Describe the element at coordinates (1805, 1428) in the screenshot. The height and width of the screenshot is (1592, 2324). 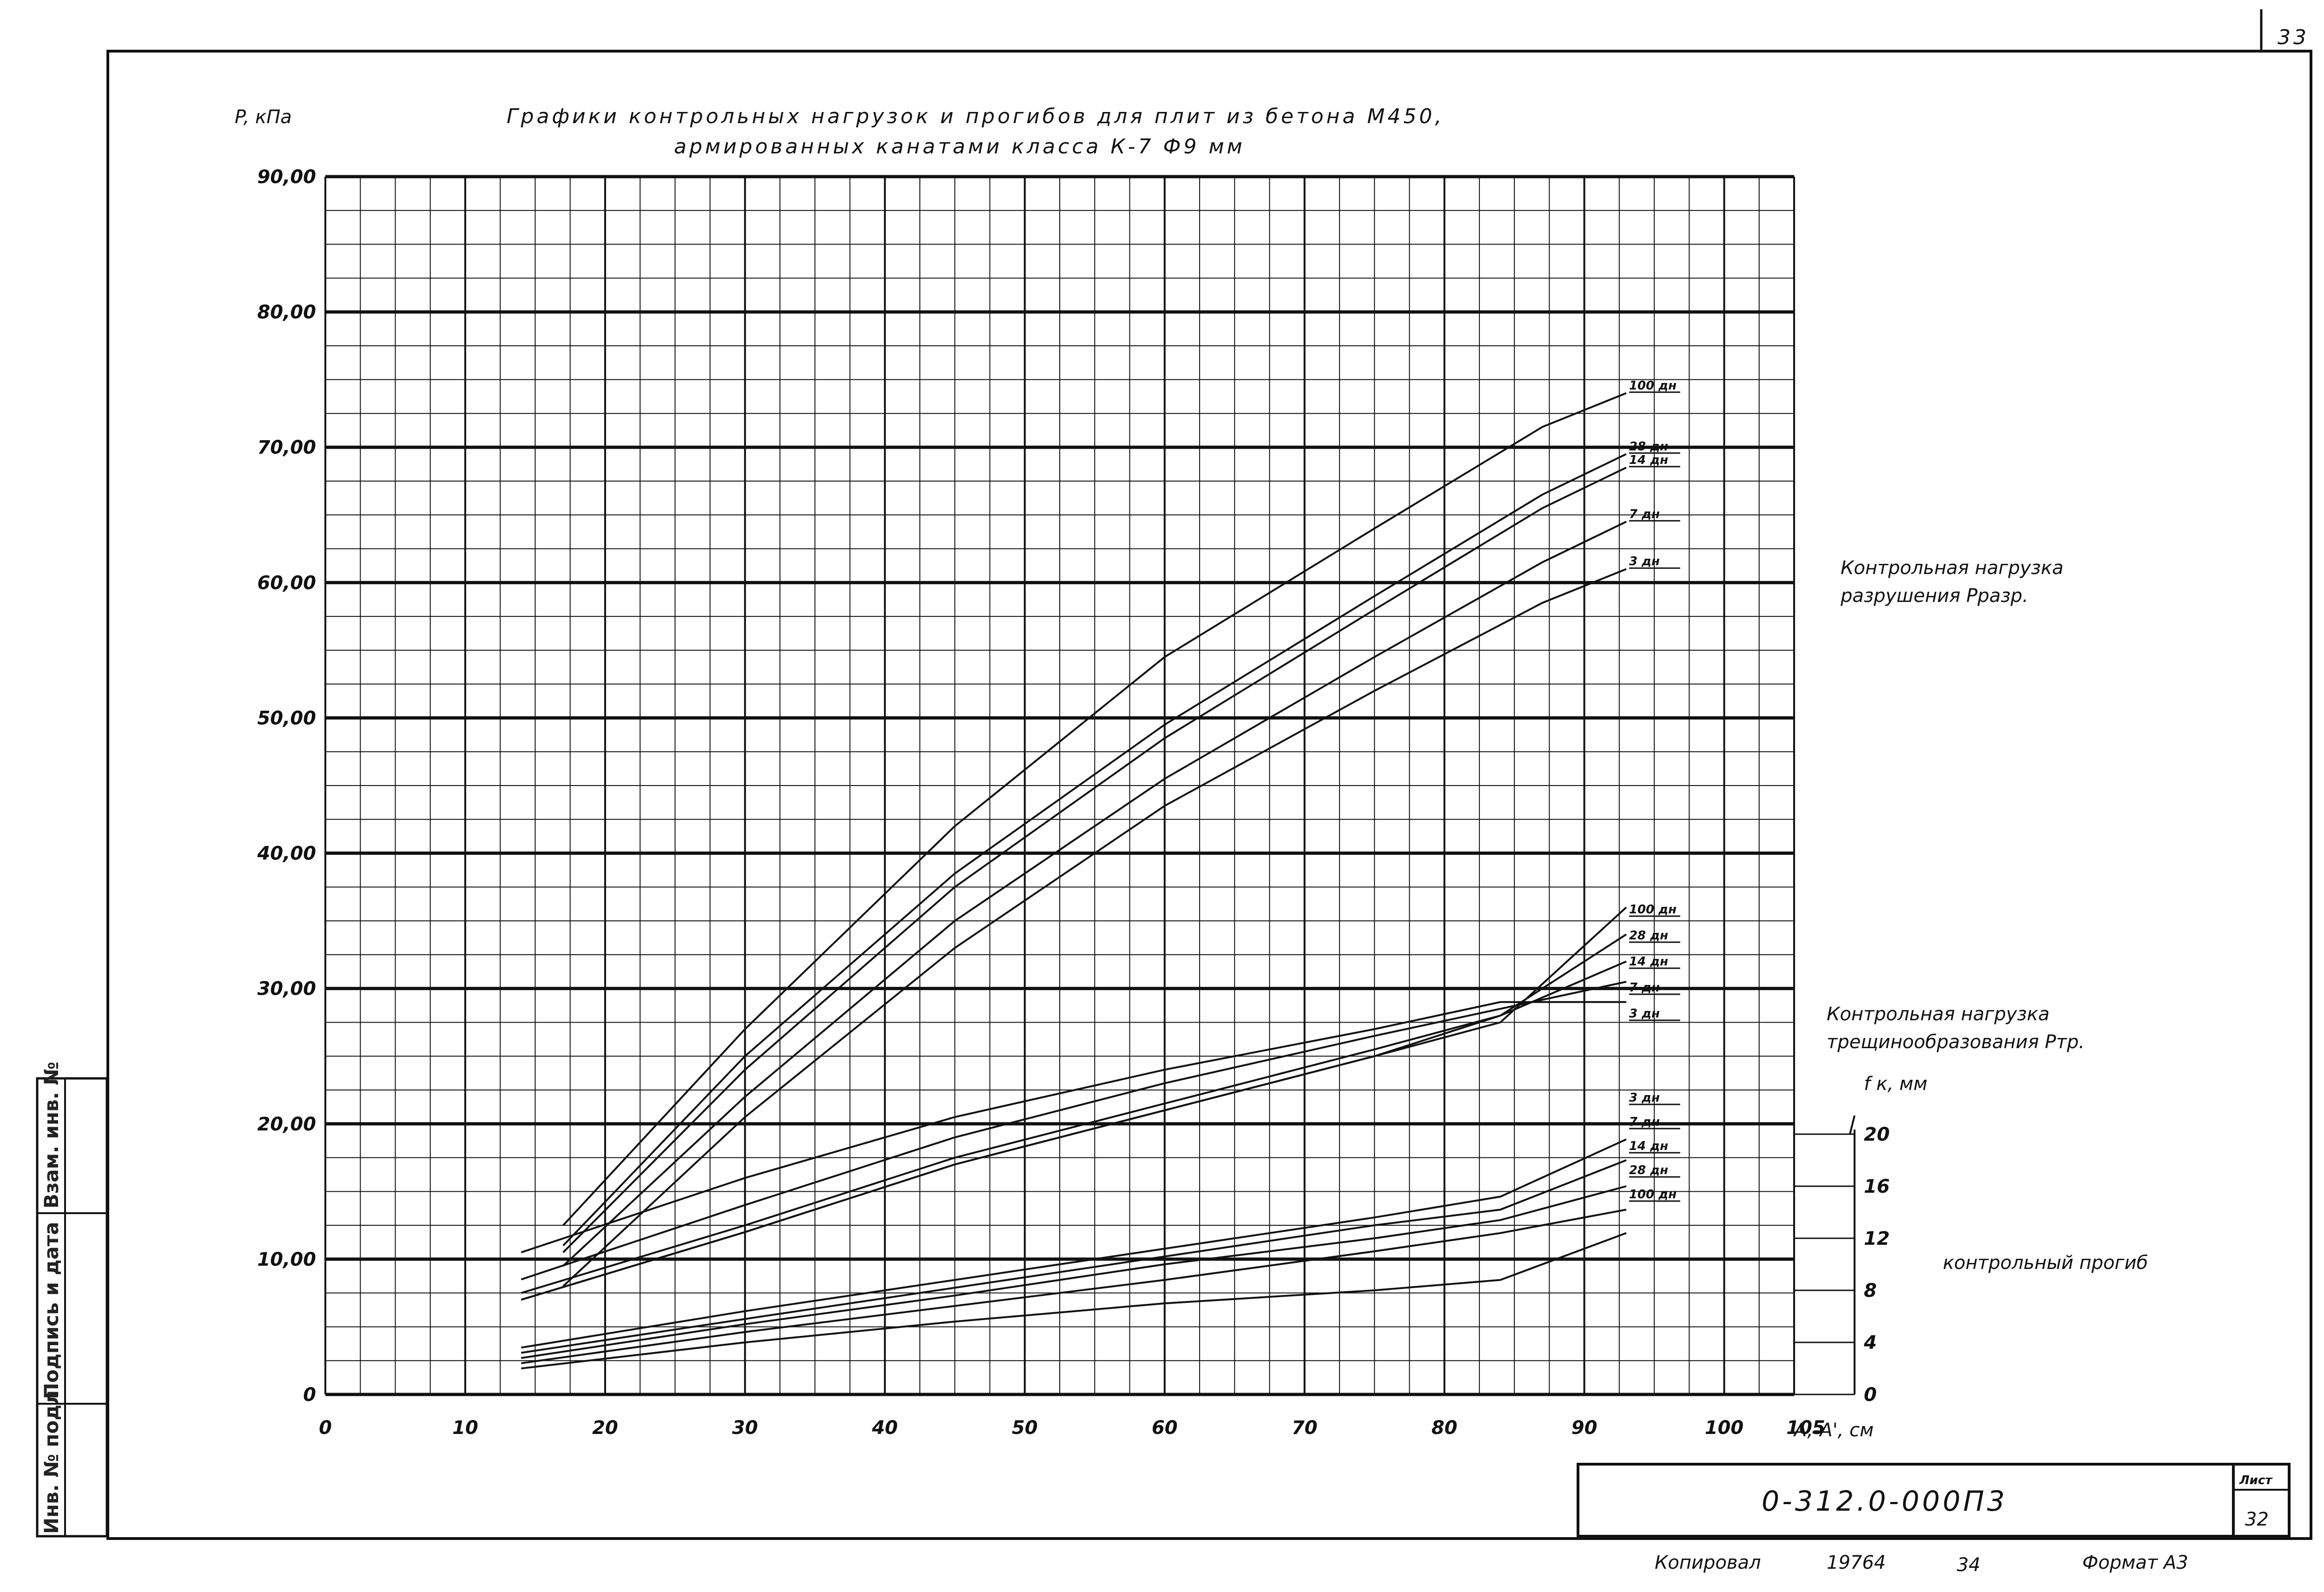
I see `x-tick-label: 105` at that location.